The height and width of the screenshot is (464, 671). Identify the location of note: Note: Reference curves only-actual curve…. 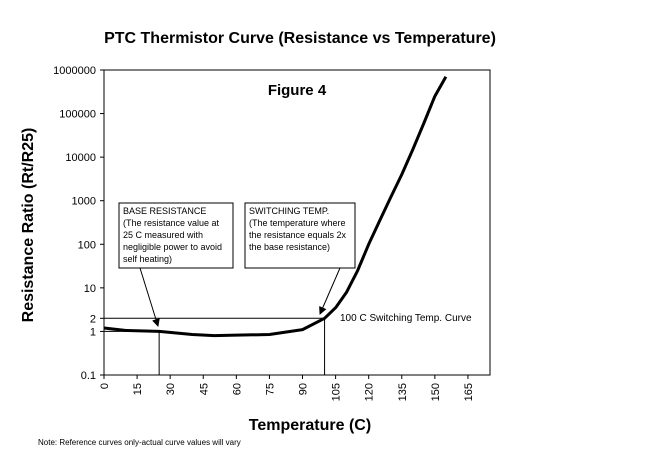
(139, 442).